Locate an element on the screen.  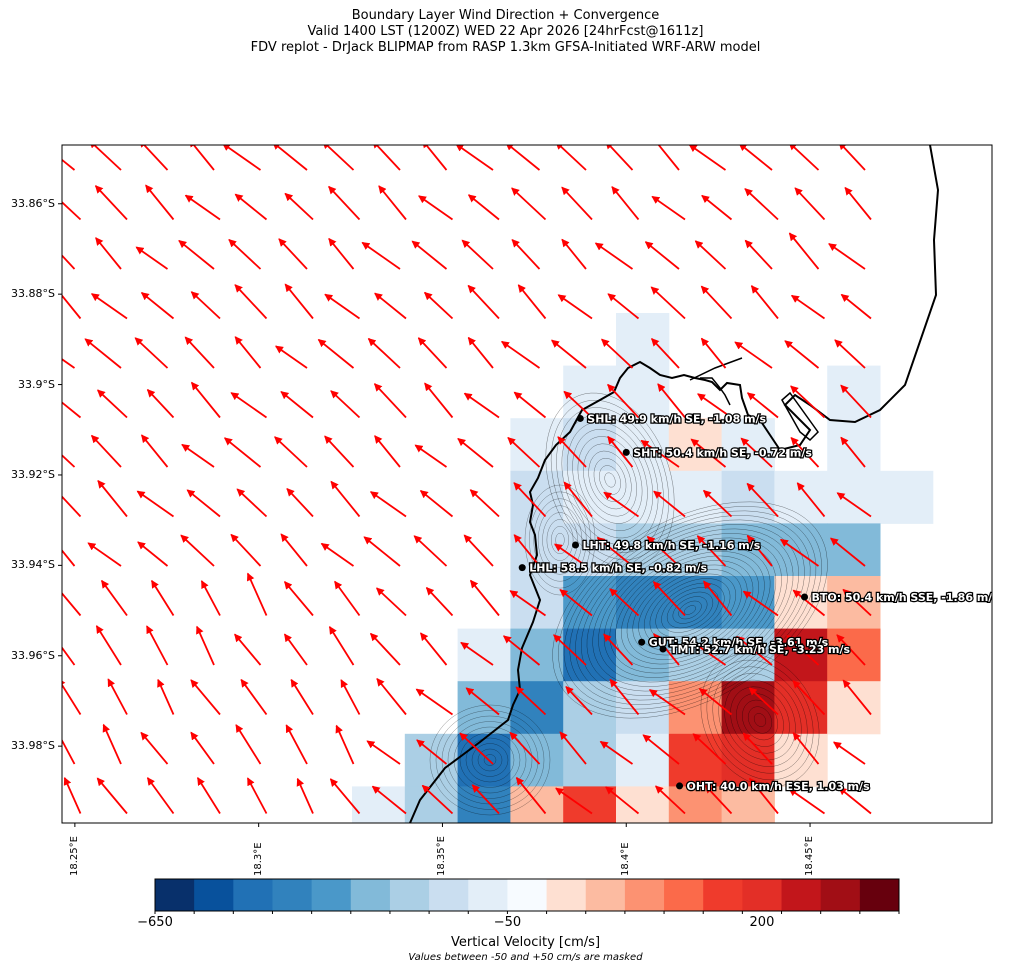
lon-tick-label: 18.25°E is located at coordinates (74, 856).